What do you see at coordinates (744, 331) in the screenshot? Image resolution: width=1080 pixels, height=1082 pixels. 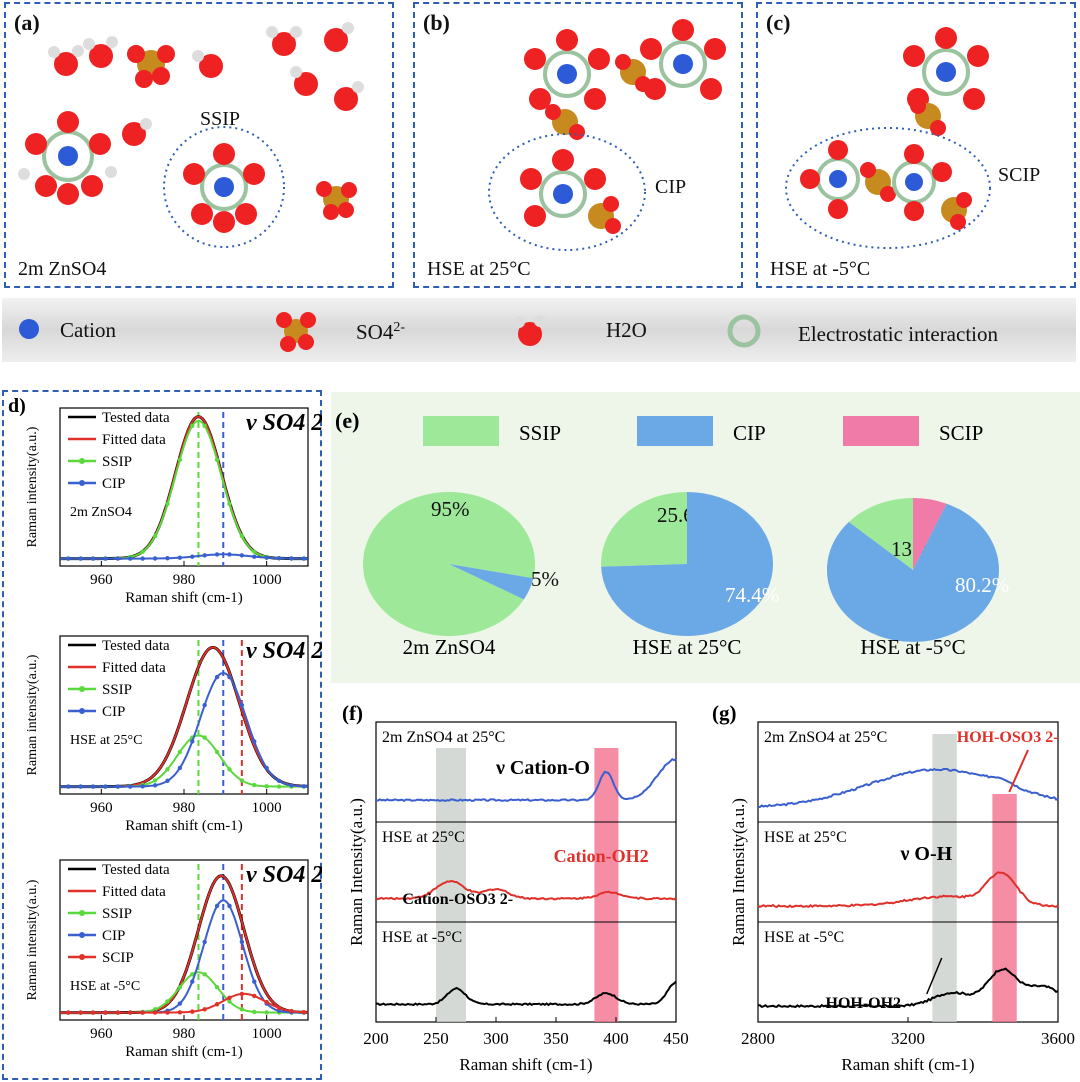 I see `electrostatic-ring-icon` at bounding box center [744, 331].